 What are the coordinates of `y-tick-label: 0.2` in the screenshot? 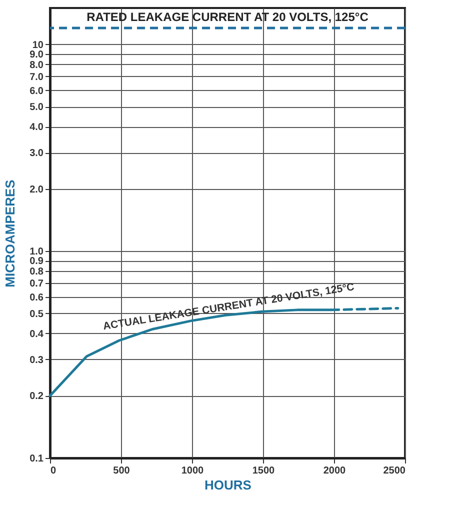 It's located at (37, 396).